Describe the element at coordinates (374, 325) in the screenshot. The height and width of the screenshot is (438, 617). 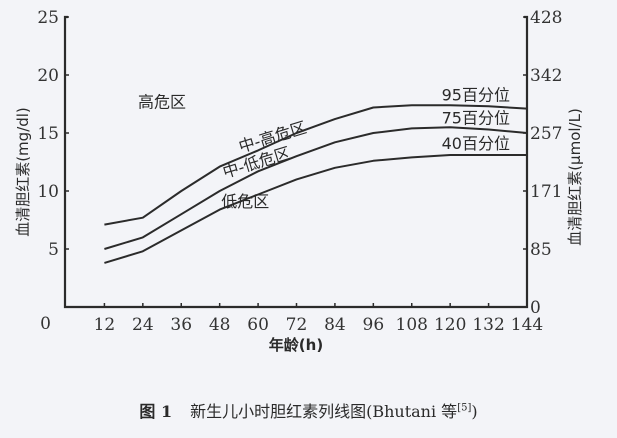
I see `x-tick-label: 96` at that location.